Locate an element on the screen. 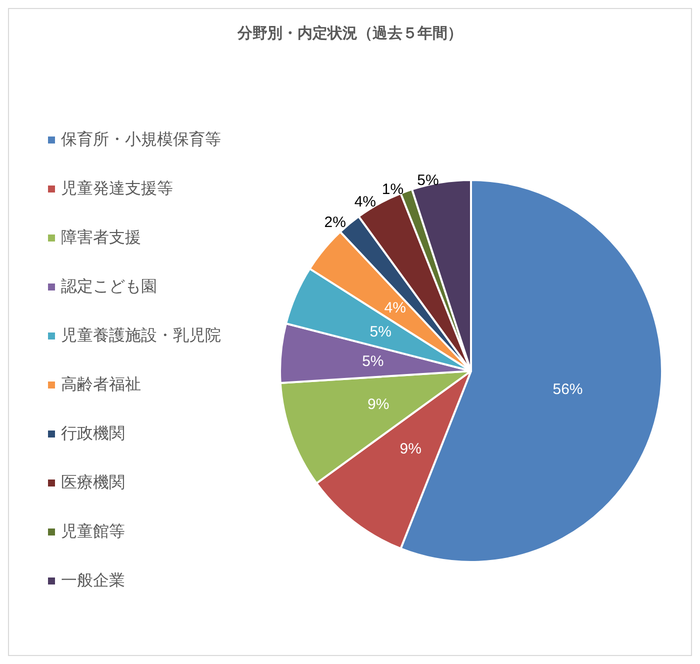 This screenshot has height=664, width=700. legend-label: 児童発達支援等 is located at coordinates (117, 189).